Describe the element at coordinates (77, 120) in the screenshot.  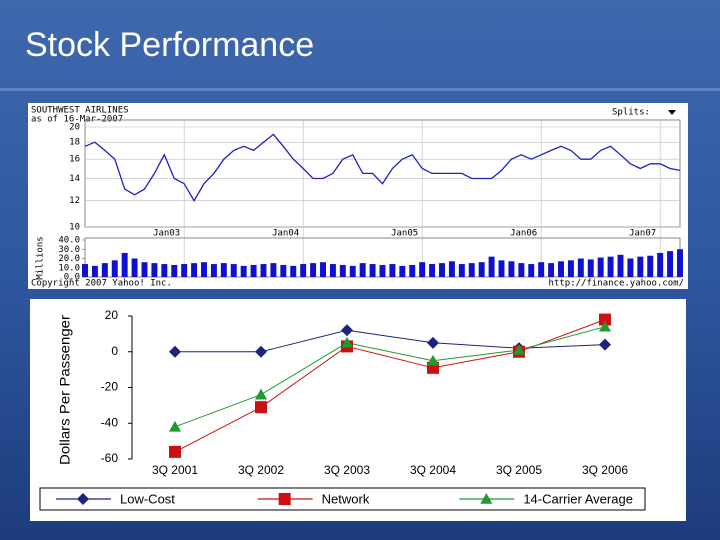
I see `chart-subtitle: as of 16-Mar-2007` at that location.